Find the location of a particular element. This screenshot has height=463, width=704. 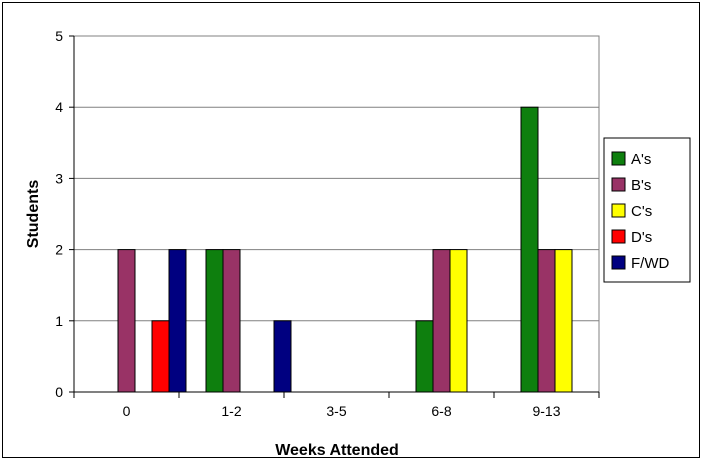

y-axis-title: Students is located at coordinates (33, 214).